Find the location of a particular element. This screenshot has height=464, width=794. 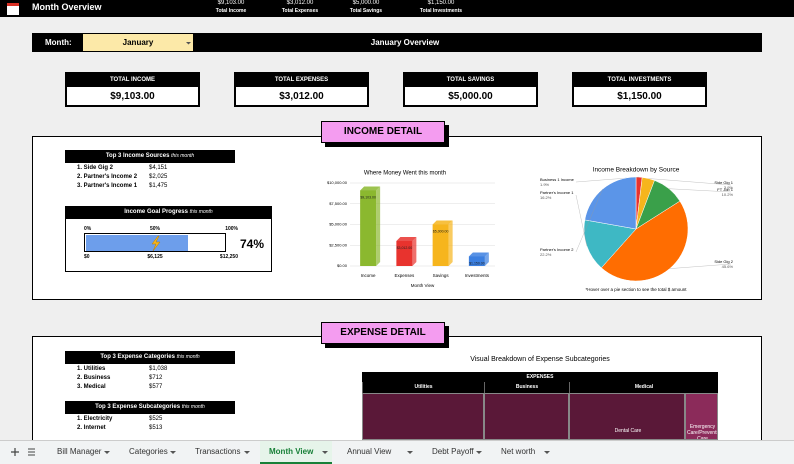

table-title: Top 3 Expense Categories this month is located at coordinates (150, 357).